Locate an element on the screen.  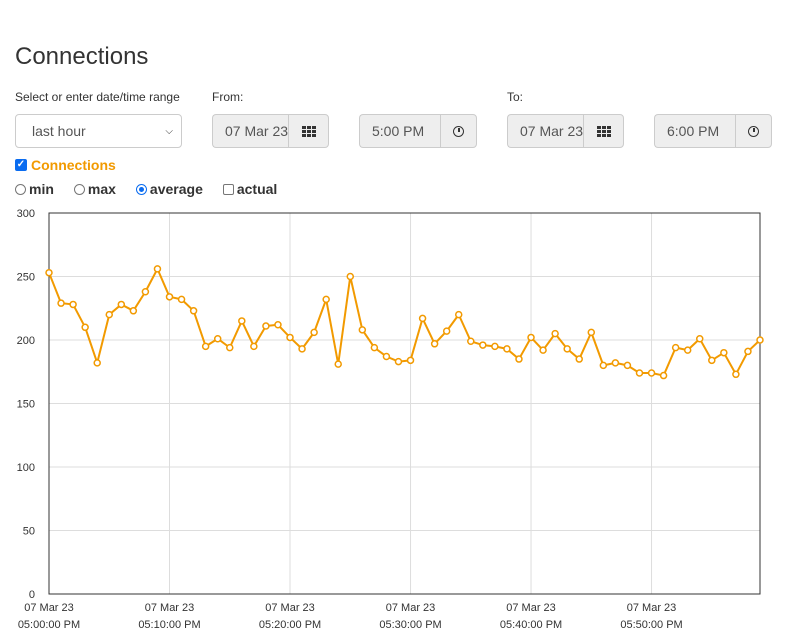
aggregation-options: min max average actual is located at coordinates (156, 189).